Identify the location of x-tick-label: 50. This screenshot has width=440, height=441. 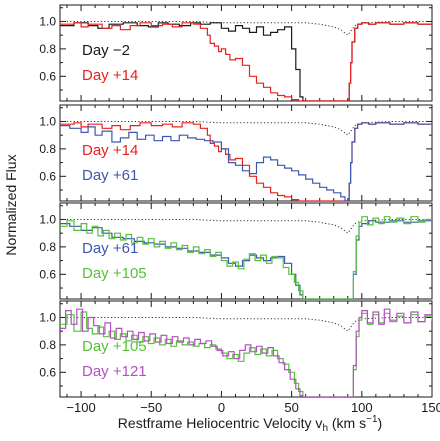
(291, 407).